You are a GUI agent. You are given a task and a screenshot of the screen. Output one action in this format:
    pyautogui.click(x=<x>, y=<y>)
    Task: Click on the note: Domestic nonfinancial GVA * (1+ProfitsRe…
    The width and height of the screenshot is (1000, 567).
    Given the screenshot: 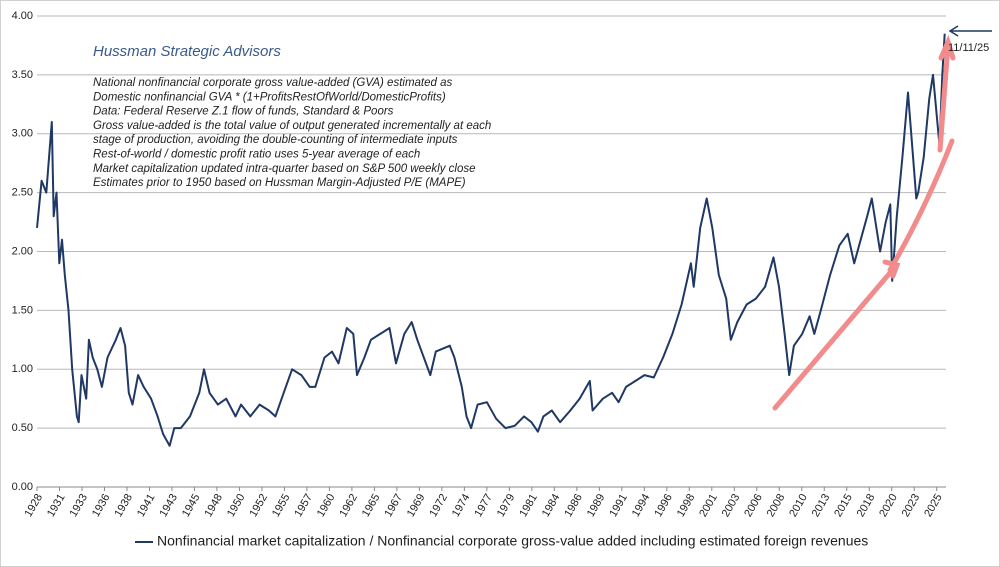 What is the action you would take?
    pyautogui.click(x=269, y=97)
    